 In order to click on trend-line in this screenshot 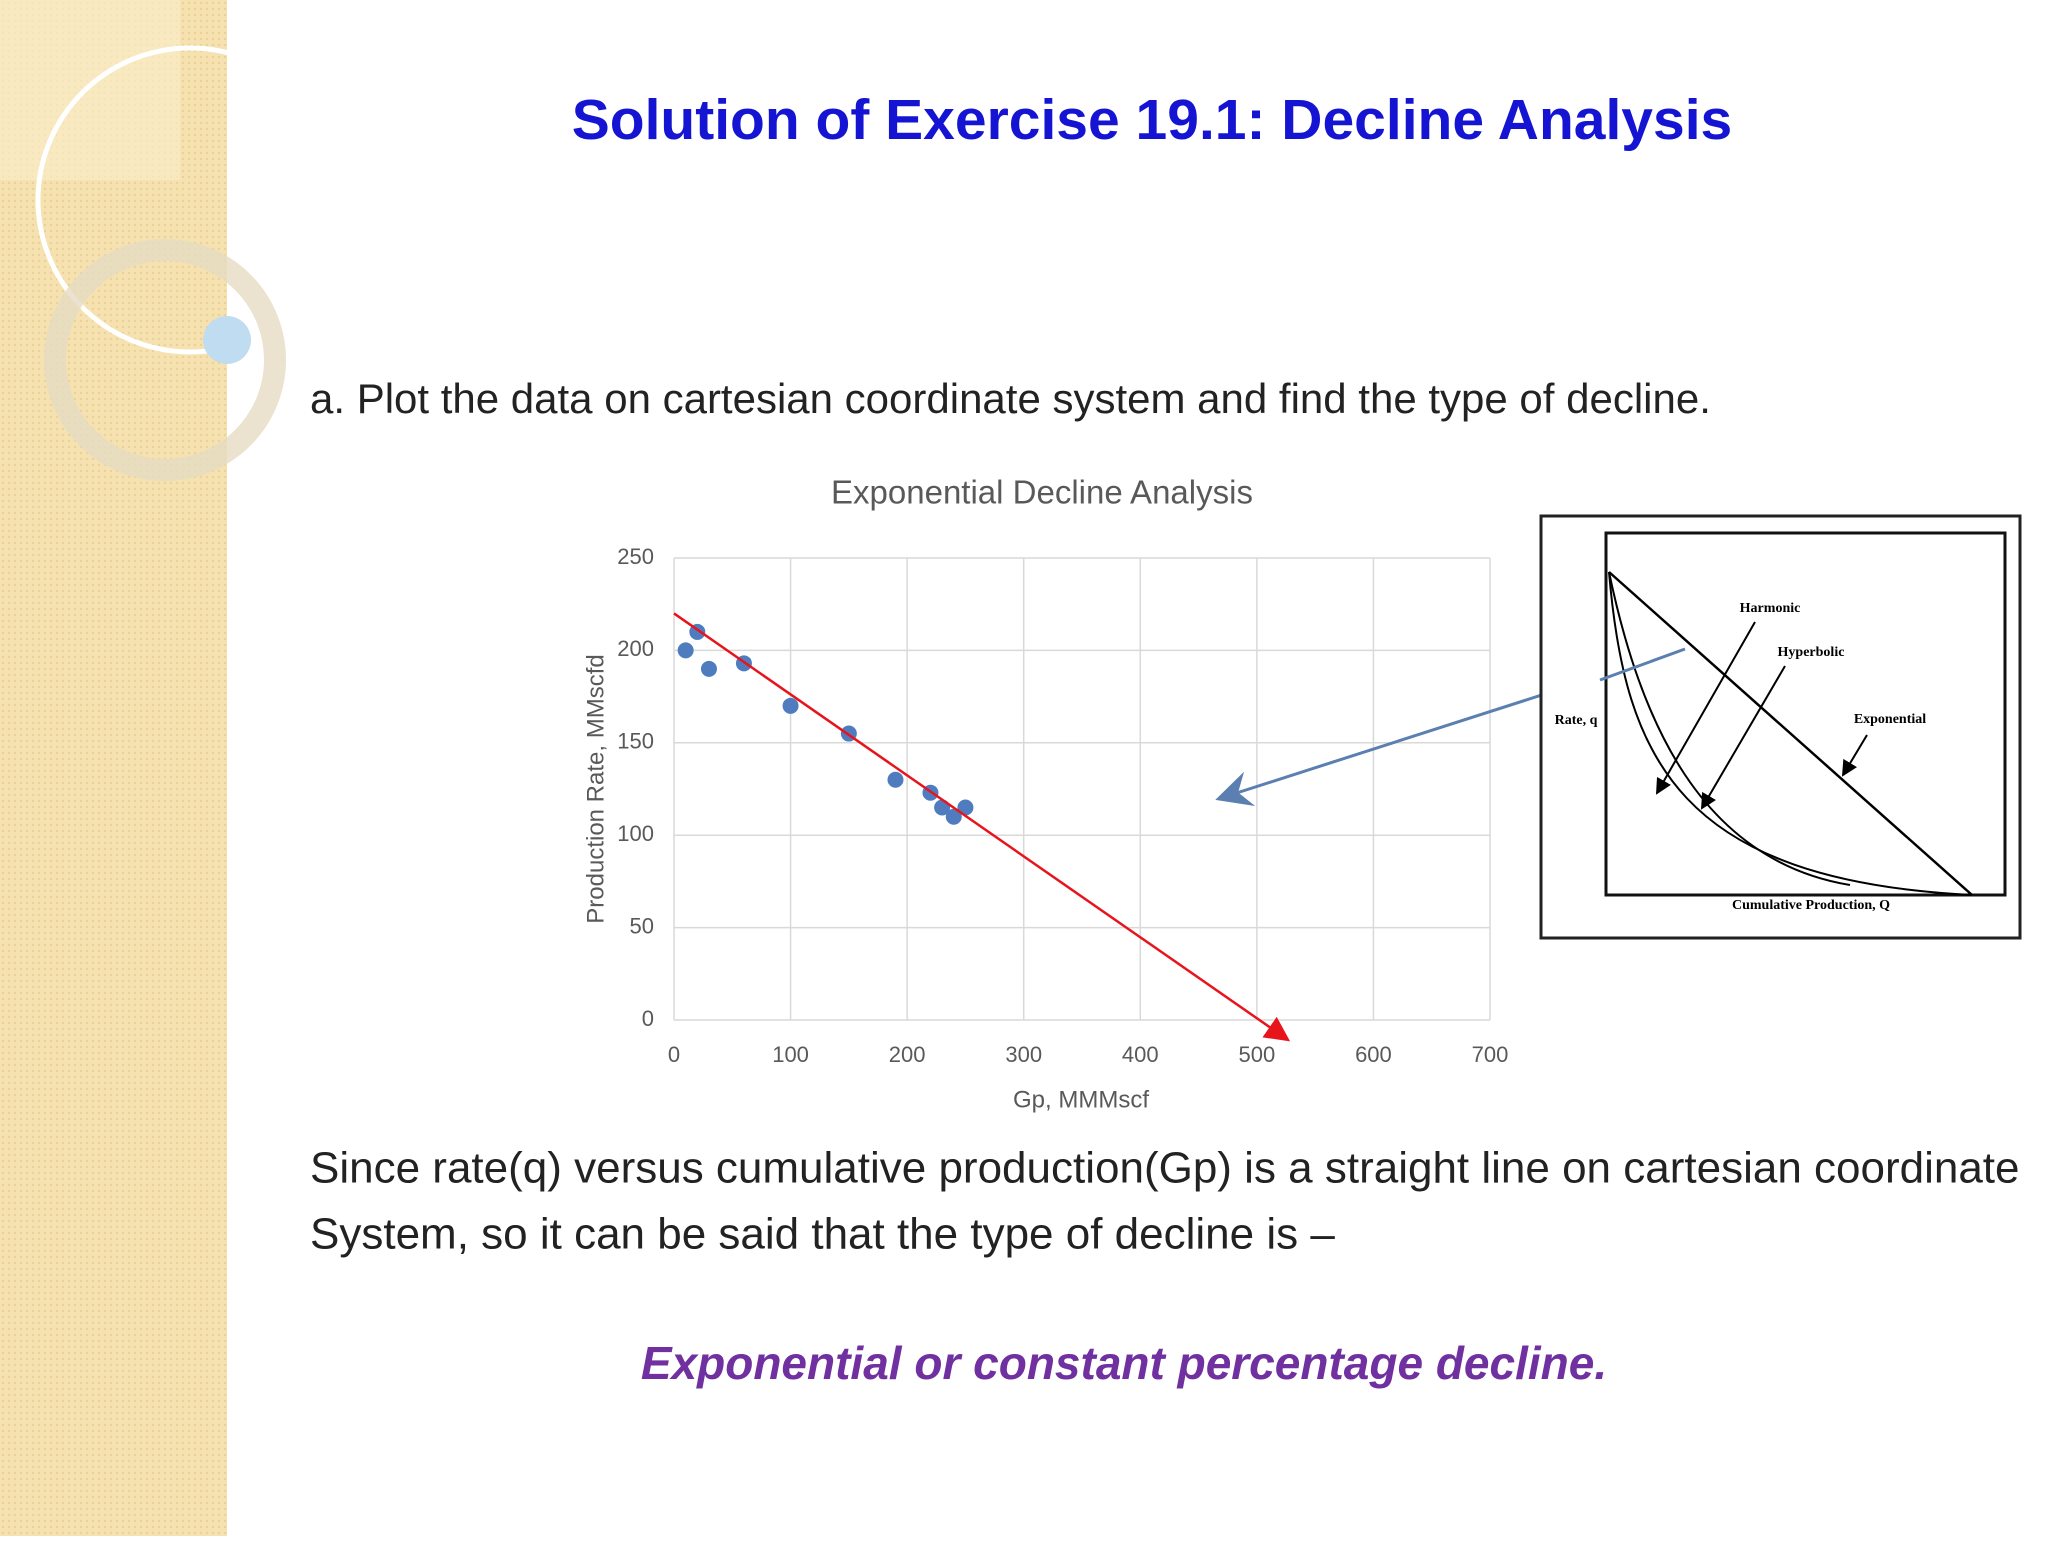, I will do `click(982, 827)`.